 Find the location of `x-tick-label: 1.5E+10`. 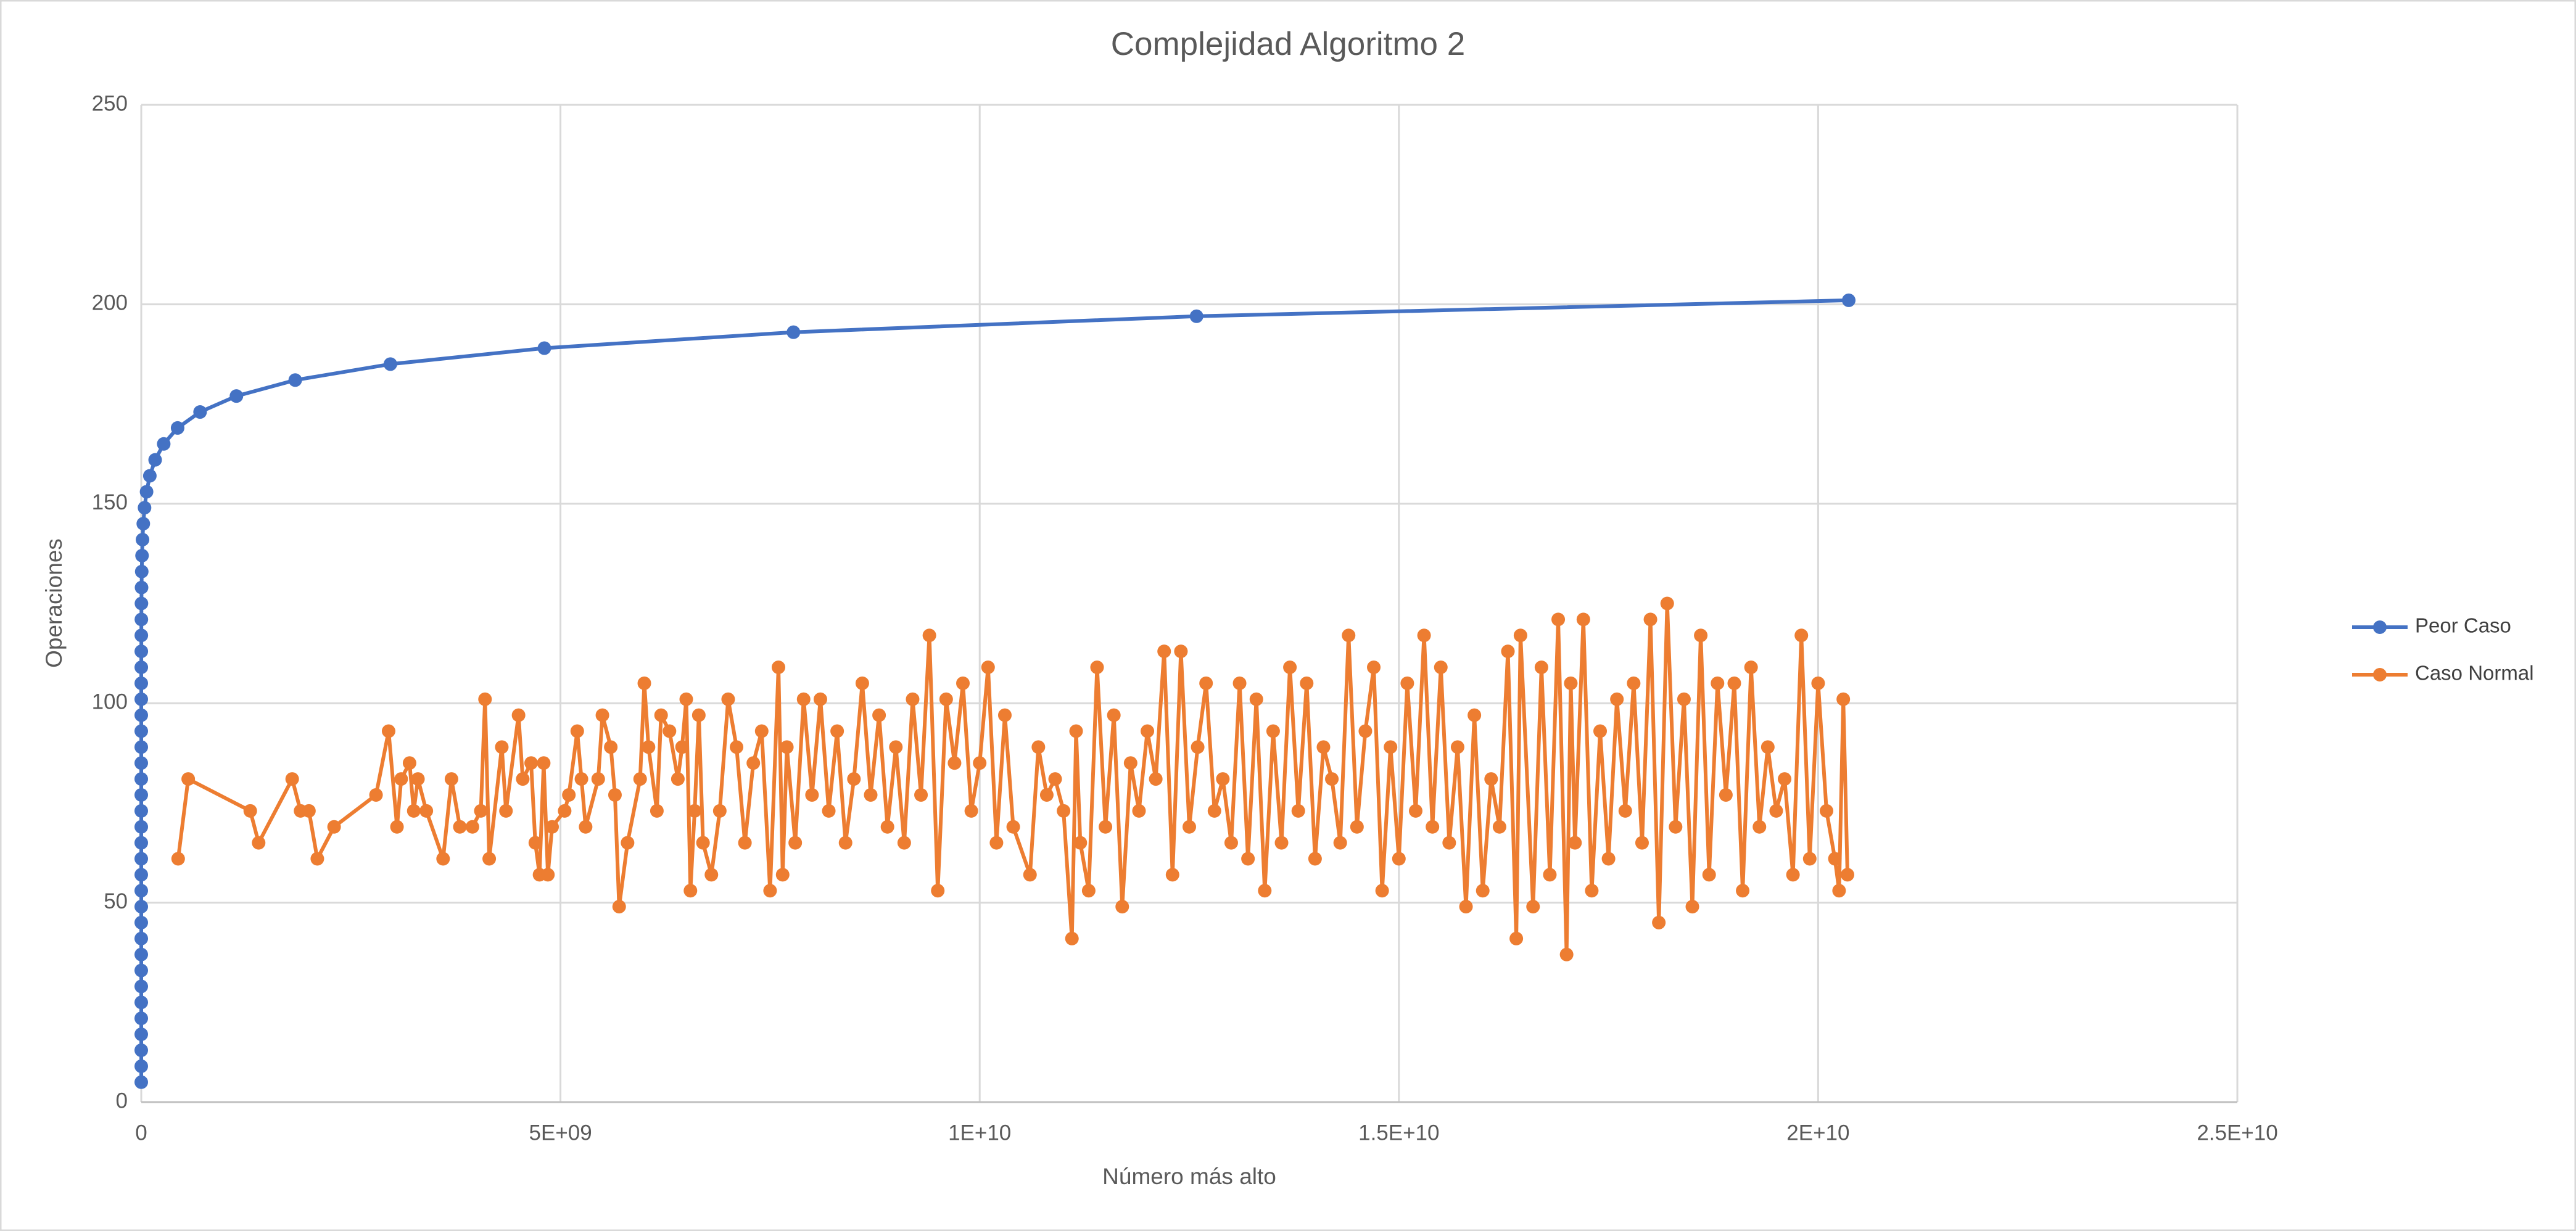

x-tick-label: 1.5E+10 is located at coordinates (1398, 1133).